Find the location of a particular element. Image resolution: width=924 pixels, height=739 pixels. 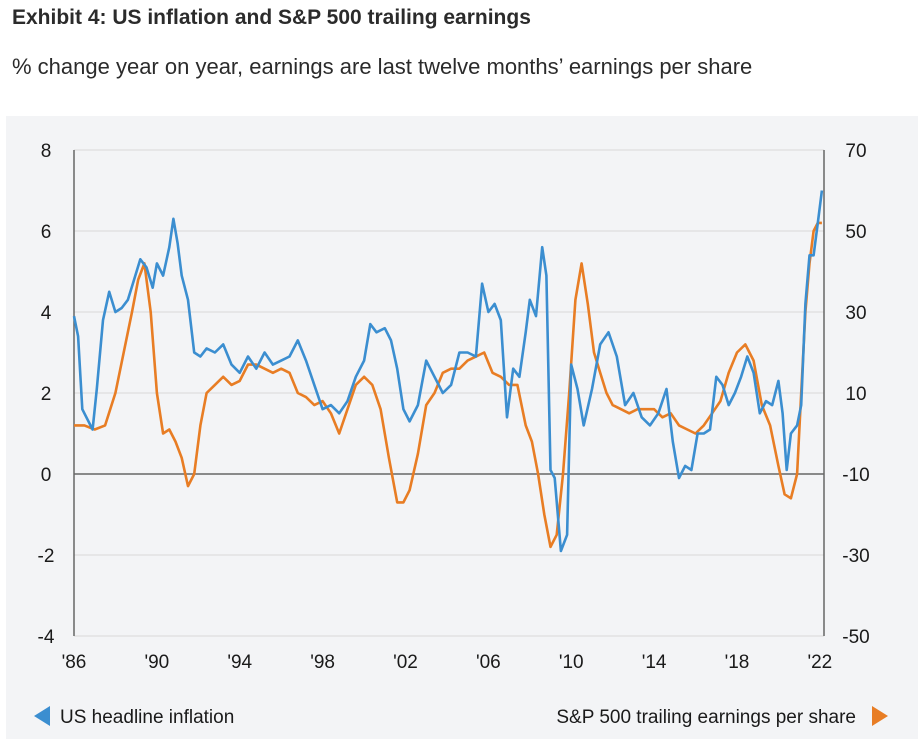

left-axis-ticks: 8 6 4 2 0 -2 -4 is located at coordinates (46, 394).